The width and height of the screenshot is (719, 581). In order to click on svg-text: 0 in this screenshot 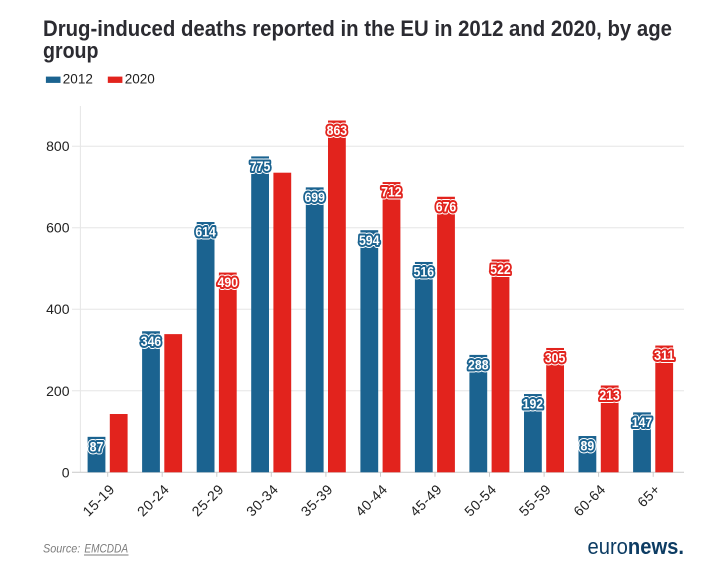, I will do `click(66, 472)`.